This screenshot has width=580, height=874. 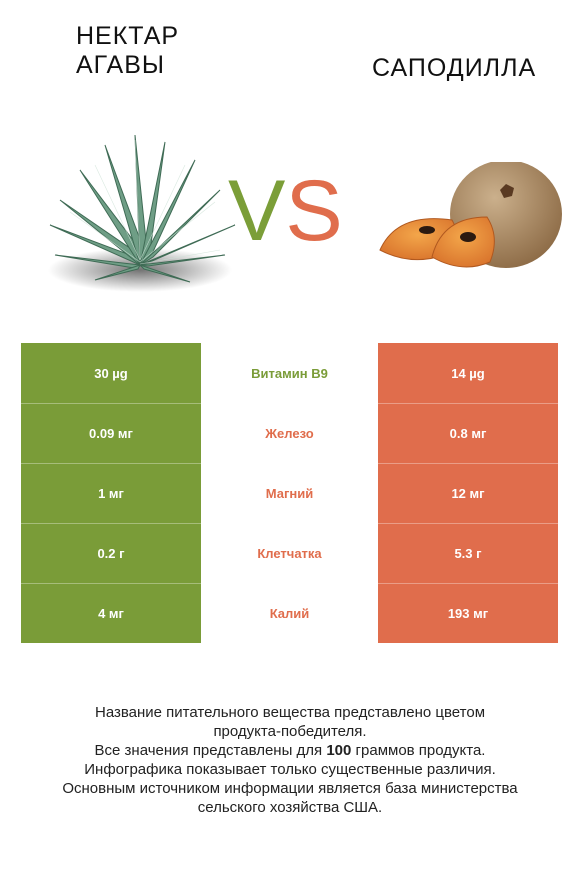 What do you see at coordinates (156, 36) in the screenshot?
I see `left-food-title-line1: НЕКТАР` at bounding box center [156, 36].